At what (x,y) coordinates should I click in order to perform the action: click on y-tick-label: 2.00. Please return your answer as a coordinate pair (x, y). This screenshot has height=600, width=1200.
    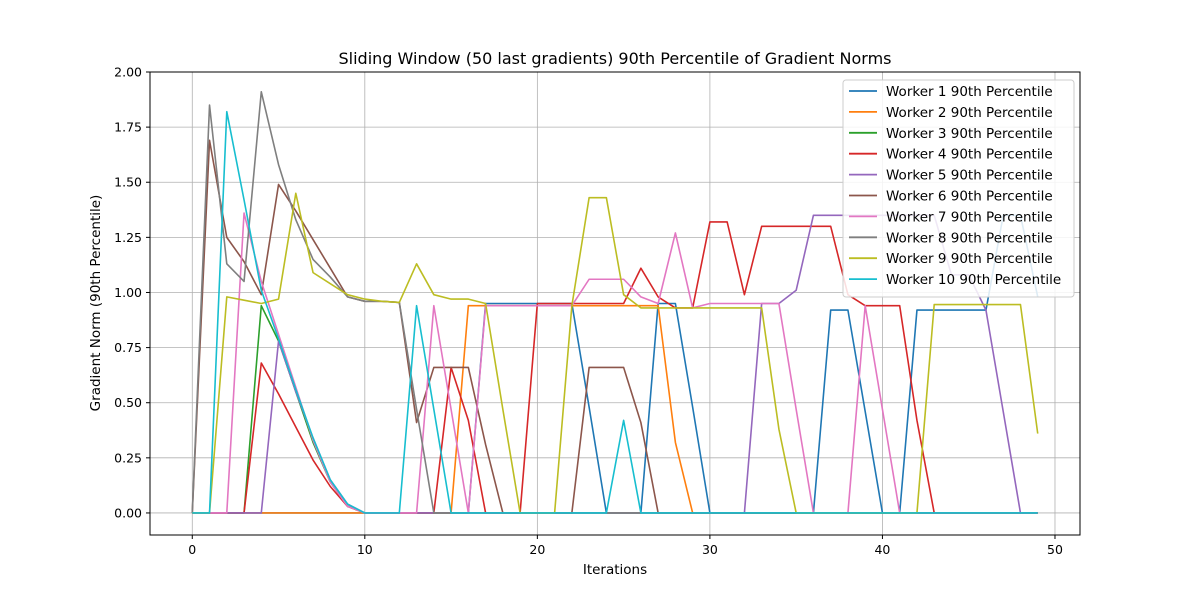
    Looking at the image, I should click on (128, 72).